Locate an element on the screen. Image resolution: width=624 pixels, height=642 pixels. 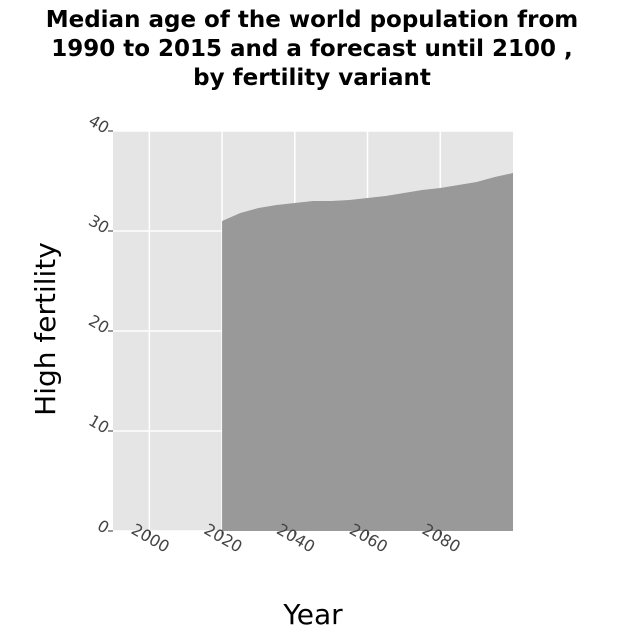
x-axis-title: Year is located at coordinates (312, 614).